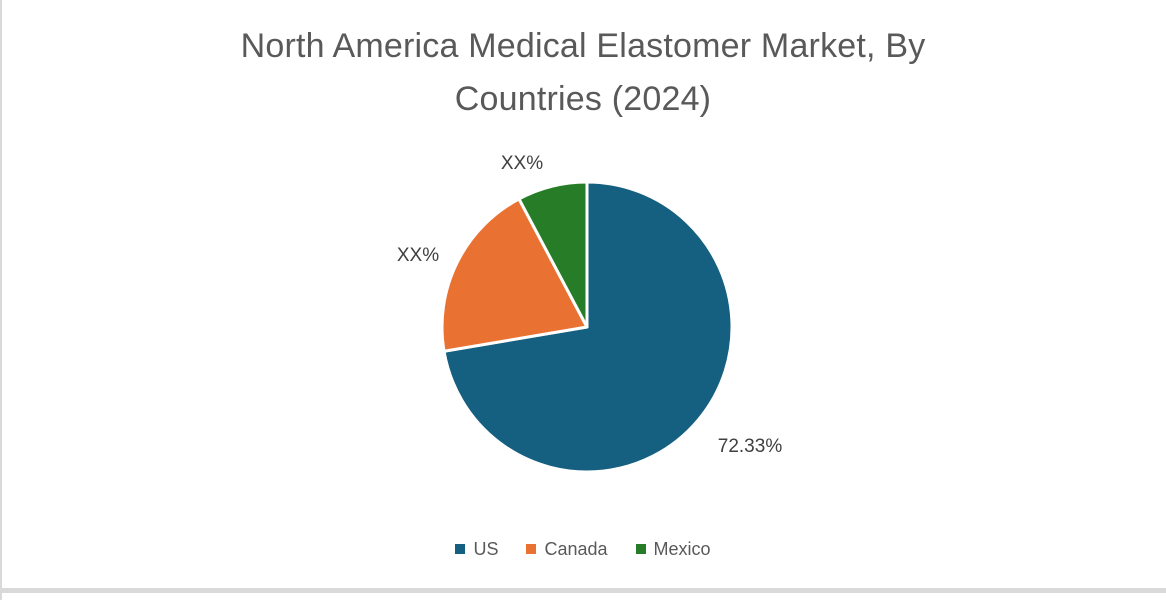 The height and width of the screenshot is (600, 1166). I want to click on pie-chart, so click(587, 327).